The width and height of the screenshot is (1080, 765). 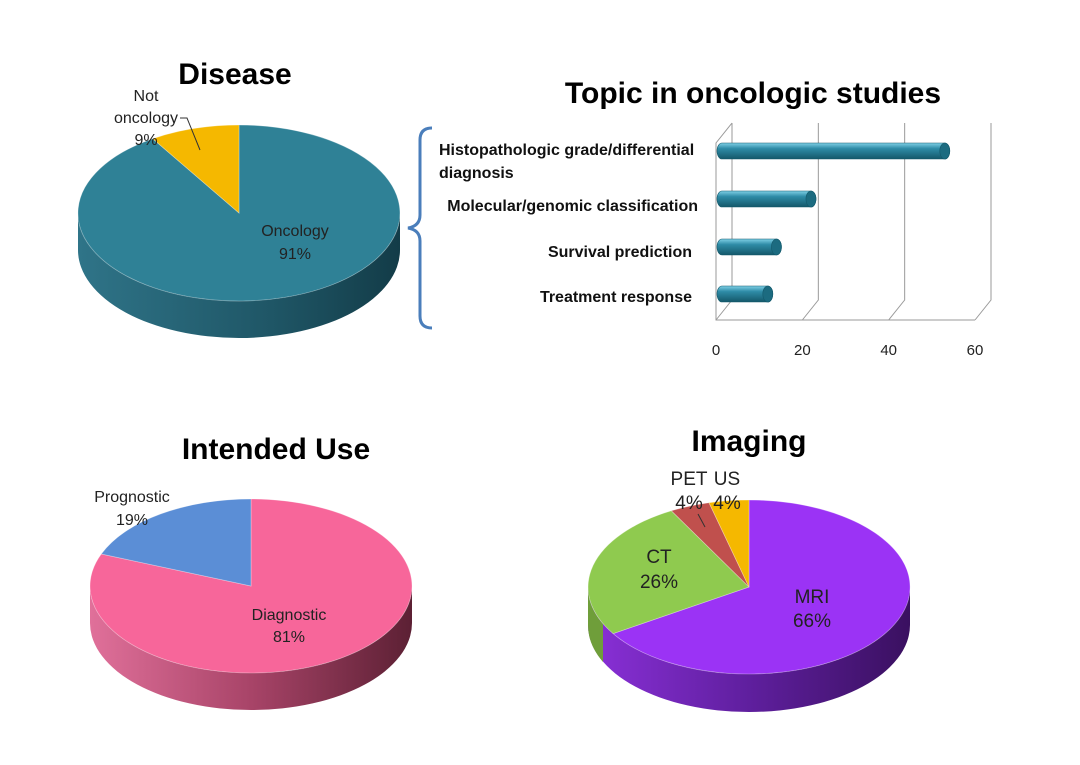 What do you see at coordinates (689, 503) in the screenshot?
I see `imaging-pct-pet: 4%` at bounding box center [689, 503].